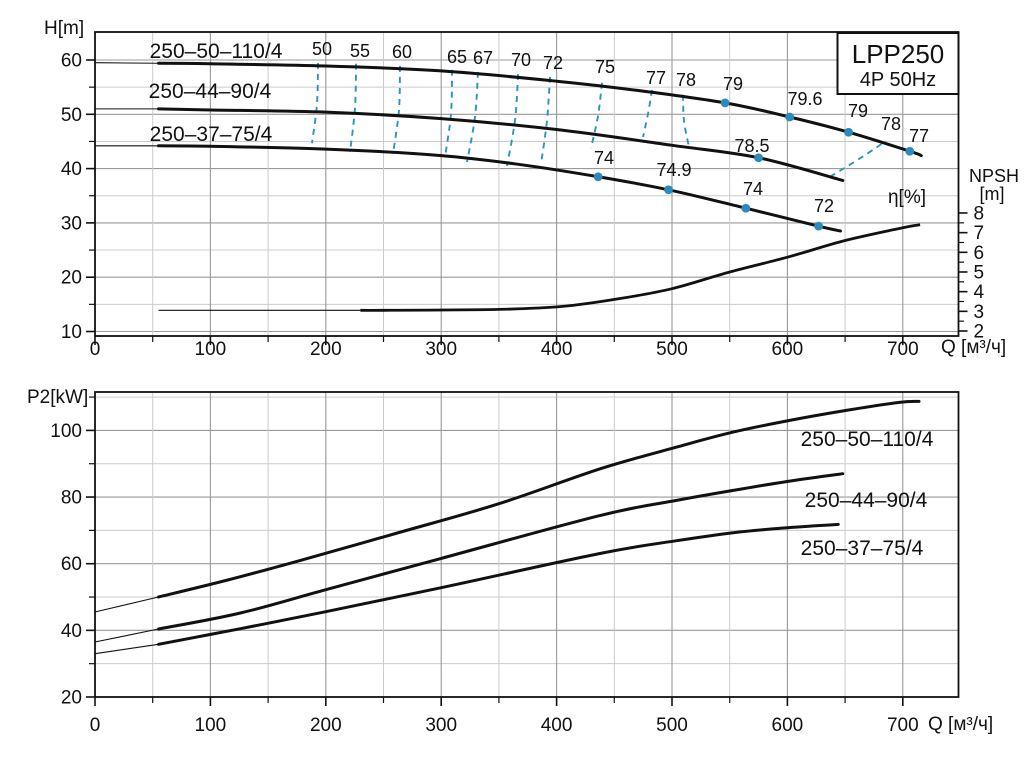 The image size is (1029, 765). I want to click on npsh-axis-title-line2: [m], so click(992, 194).